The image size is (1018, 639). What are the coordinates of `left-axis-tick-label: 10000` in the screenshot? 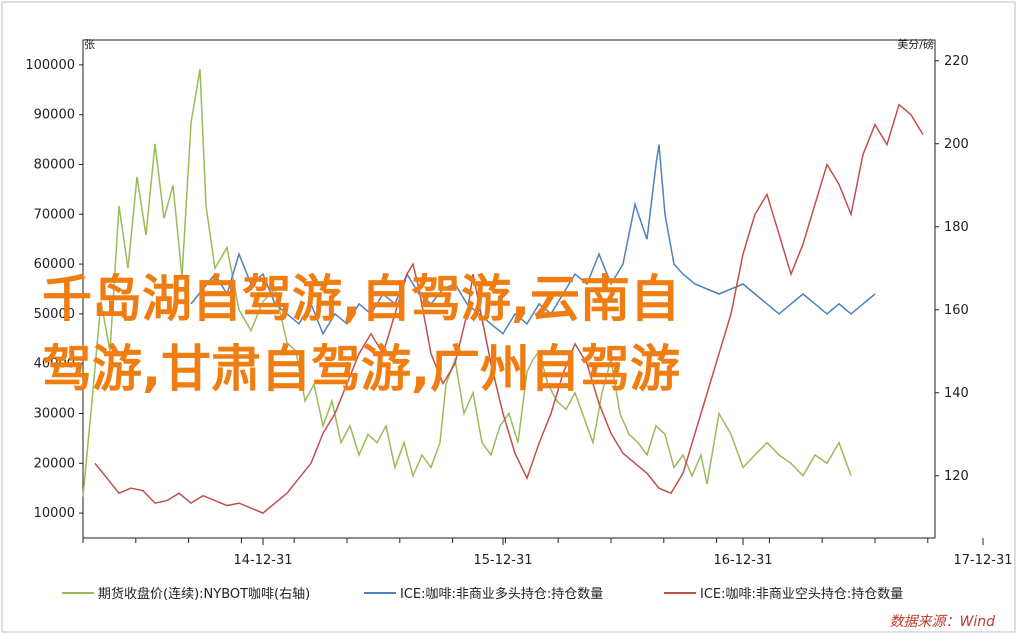 It's located at (54, 513).